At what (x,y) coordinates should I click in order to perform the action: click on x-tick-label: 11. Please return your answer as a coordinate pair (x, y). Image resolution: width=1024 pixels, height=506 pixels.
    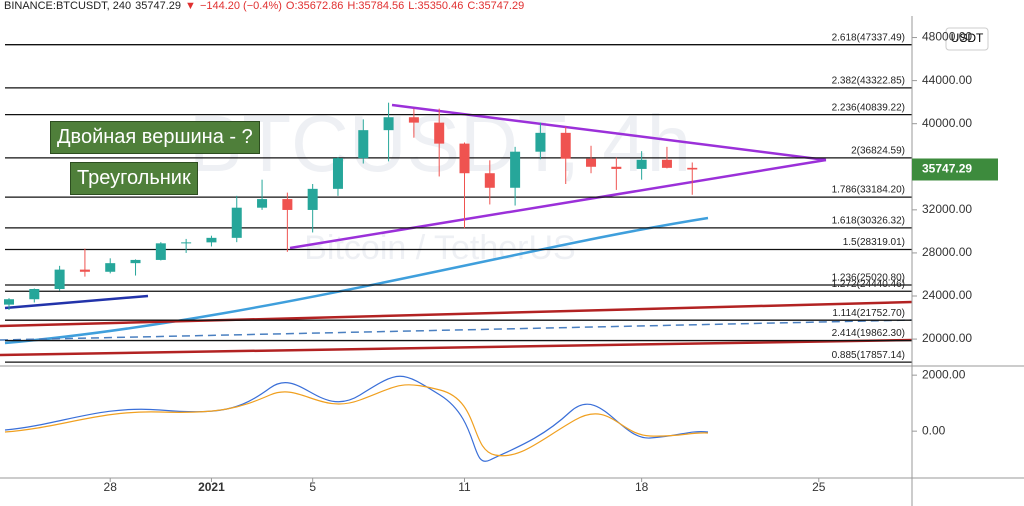
    Looking at the image, I should click on (464, 487).